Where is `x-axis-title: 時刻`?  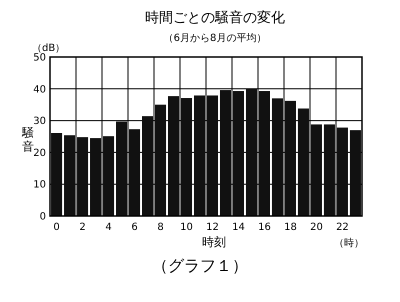
x-axis-title: 時刻 is located at coordinates (214, 242).